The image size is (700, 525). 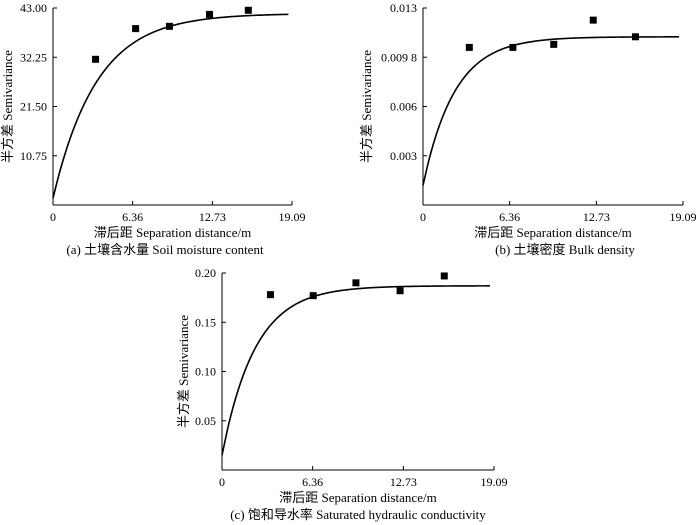 What do you see at coordinates (165, 249) in the screenshot?
I see `panel-caption: (a) 土壤含水量 Soil moisture content` at bounding box center [165, 249].